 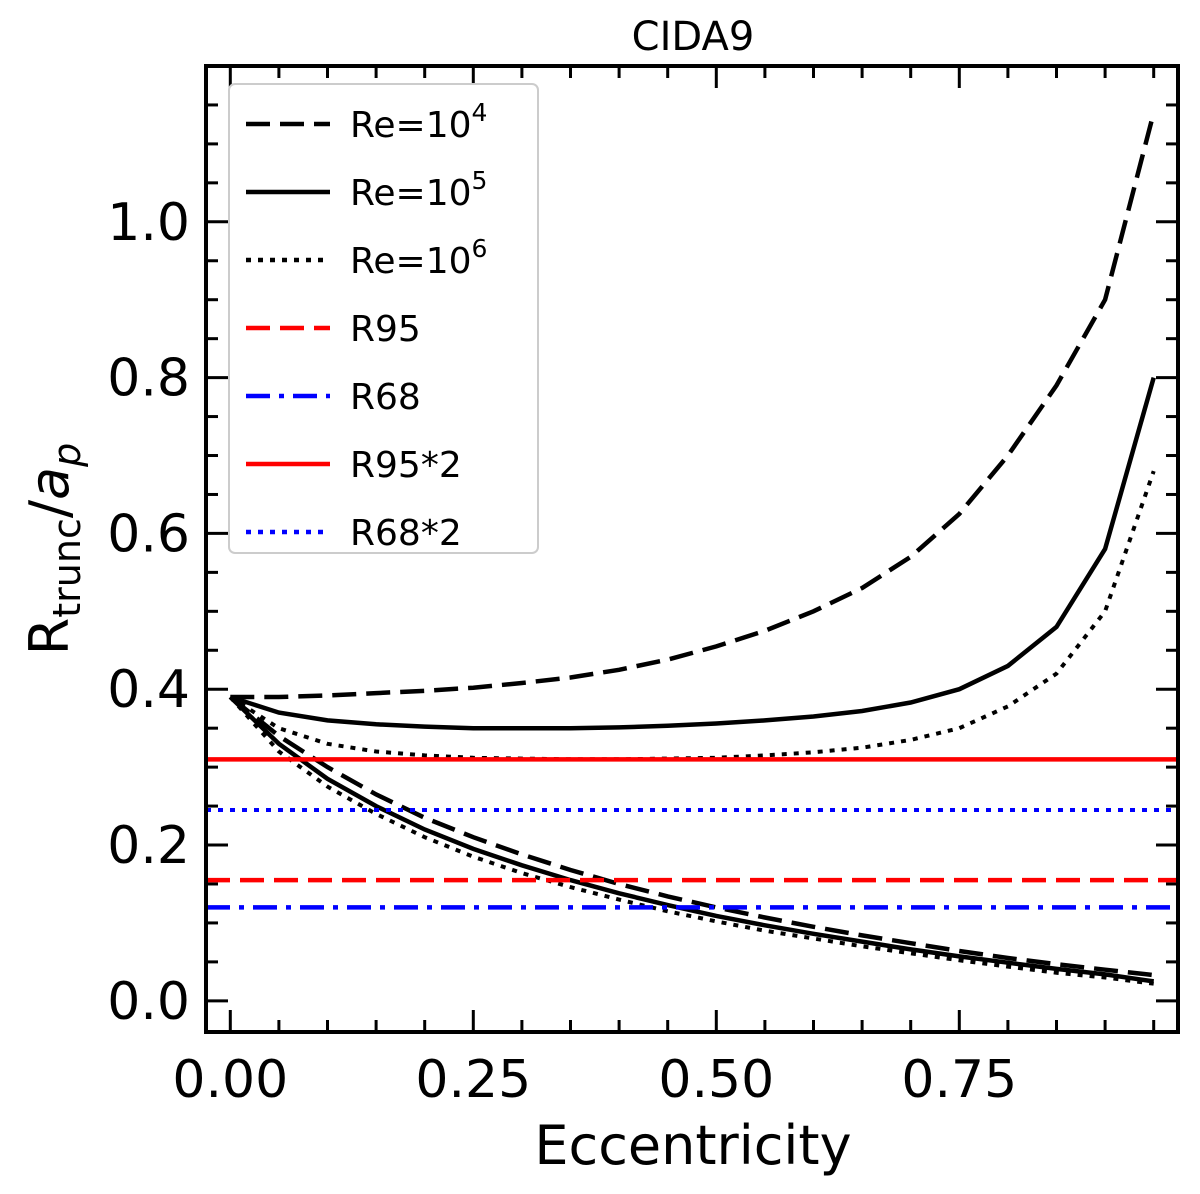 I want to click on y-tick-label: 0.8, so click(x=148, y=379).